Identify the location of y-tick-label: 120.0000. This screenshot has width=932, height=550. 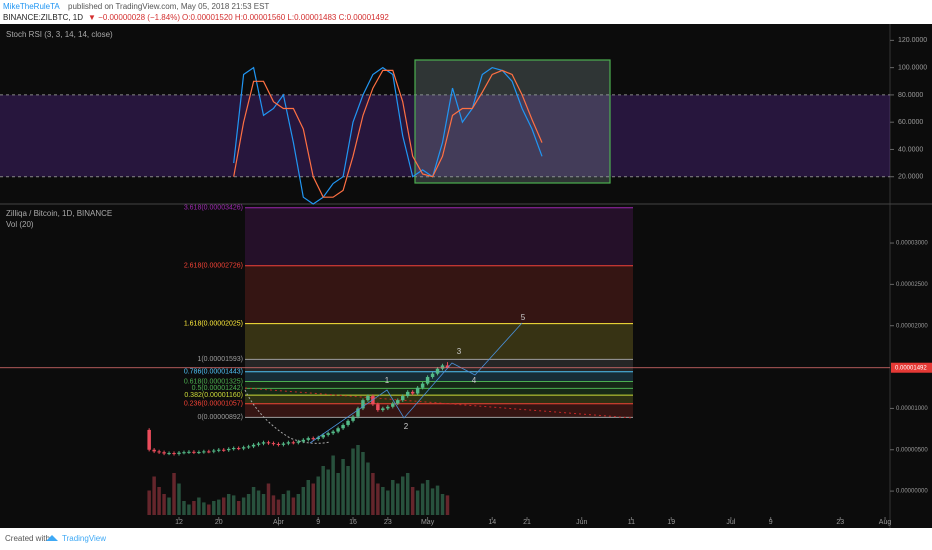
(912, 40).